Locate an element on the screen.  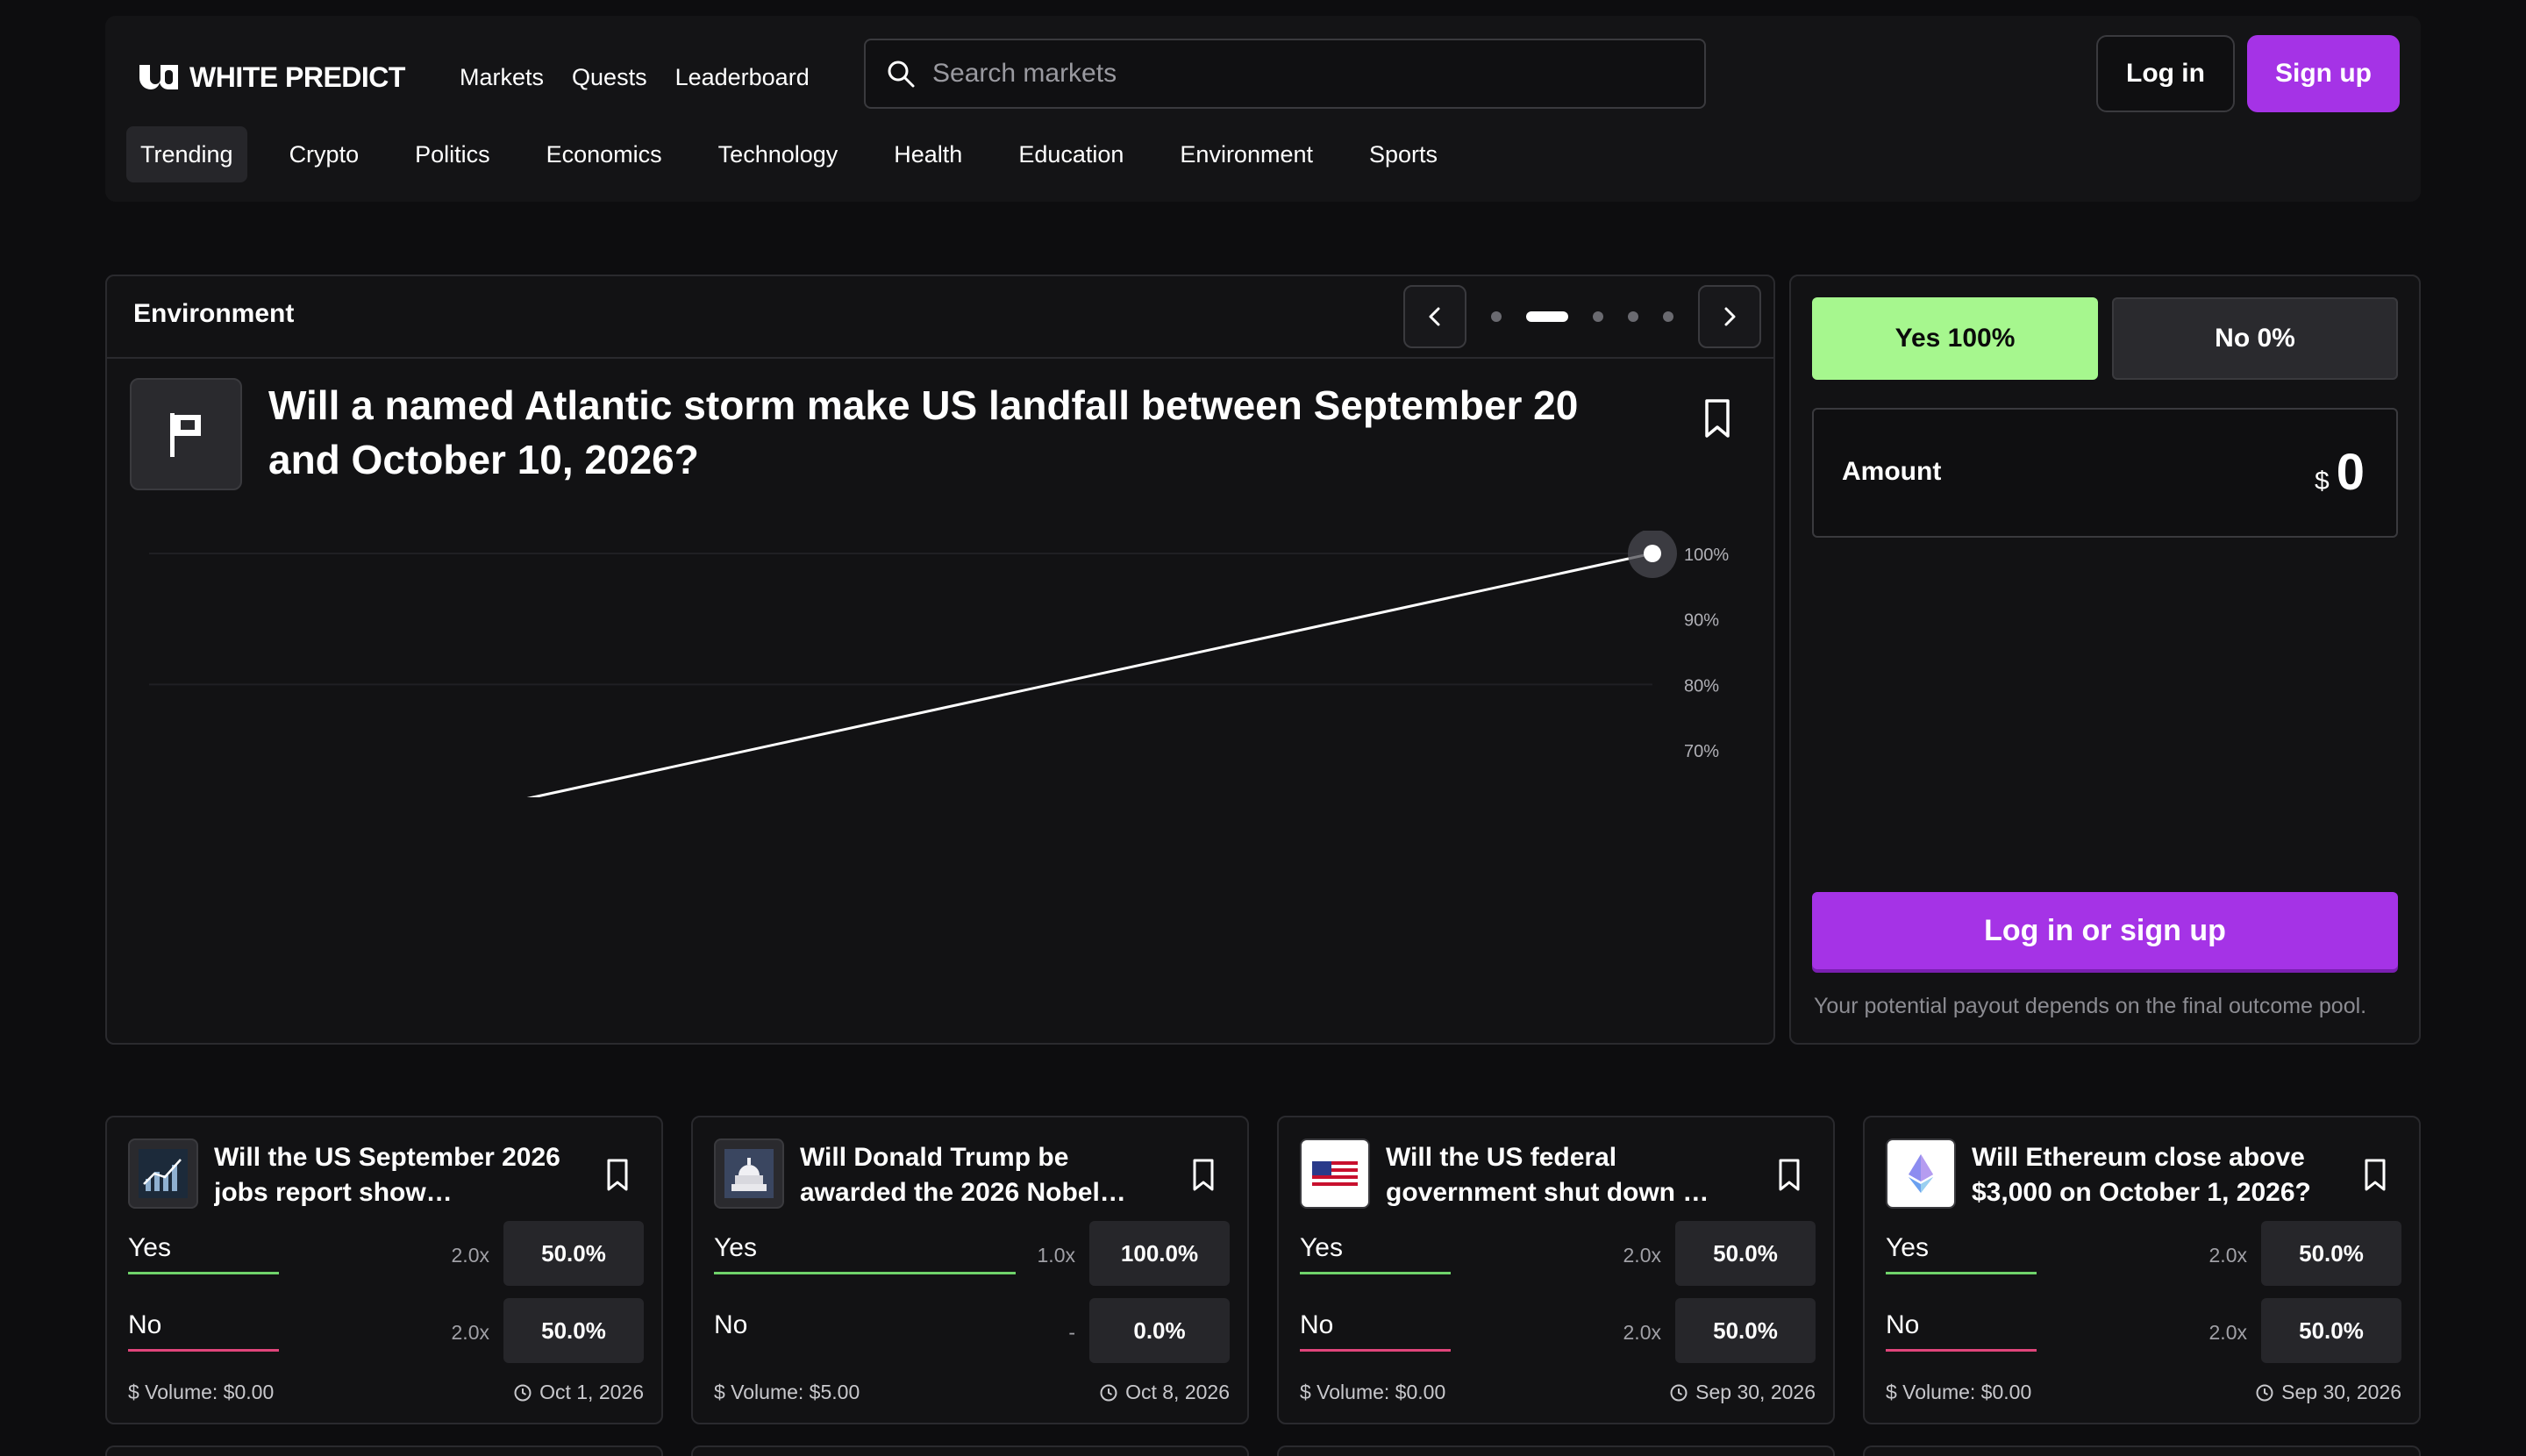
search-bar is located at coordinates (1285, 74).